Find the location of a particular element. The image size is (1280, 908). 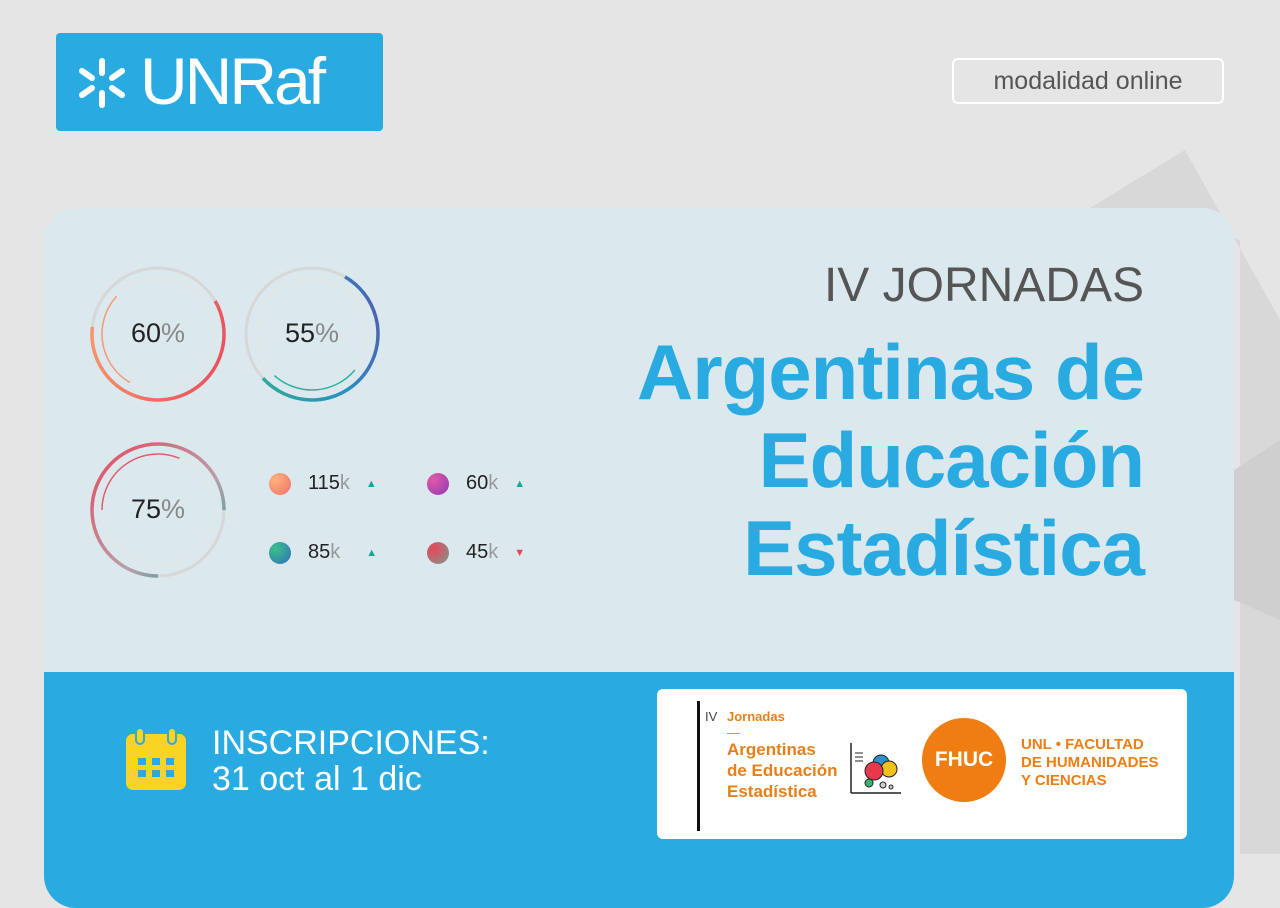

calendar-icon is located at coordinates (156, 758).